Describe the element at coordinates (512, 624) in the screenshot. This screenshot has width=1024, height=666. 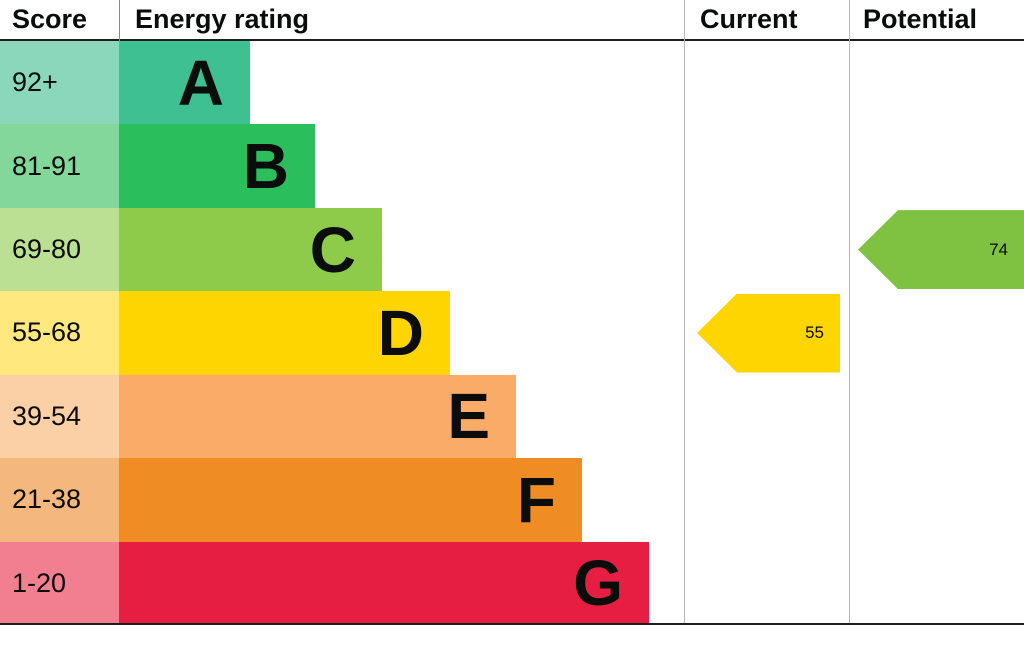
I see `chart-bottom-border` at that location.